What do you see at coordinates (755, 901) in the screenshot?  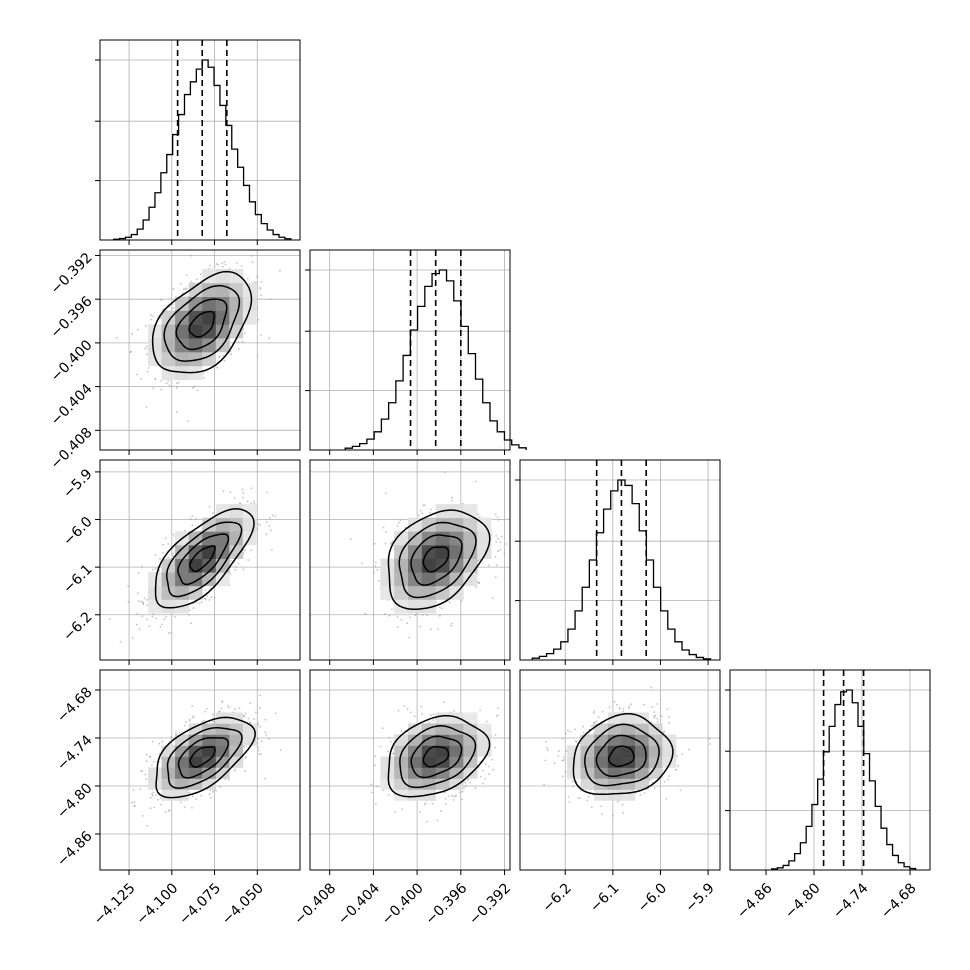 I see `hist-3-xtick-label-0: −4.86` at bounding box center [755, 901].